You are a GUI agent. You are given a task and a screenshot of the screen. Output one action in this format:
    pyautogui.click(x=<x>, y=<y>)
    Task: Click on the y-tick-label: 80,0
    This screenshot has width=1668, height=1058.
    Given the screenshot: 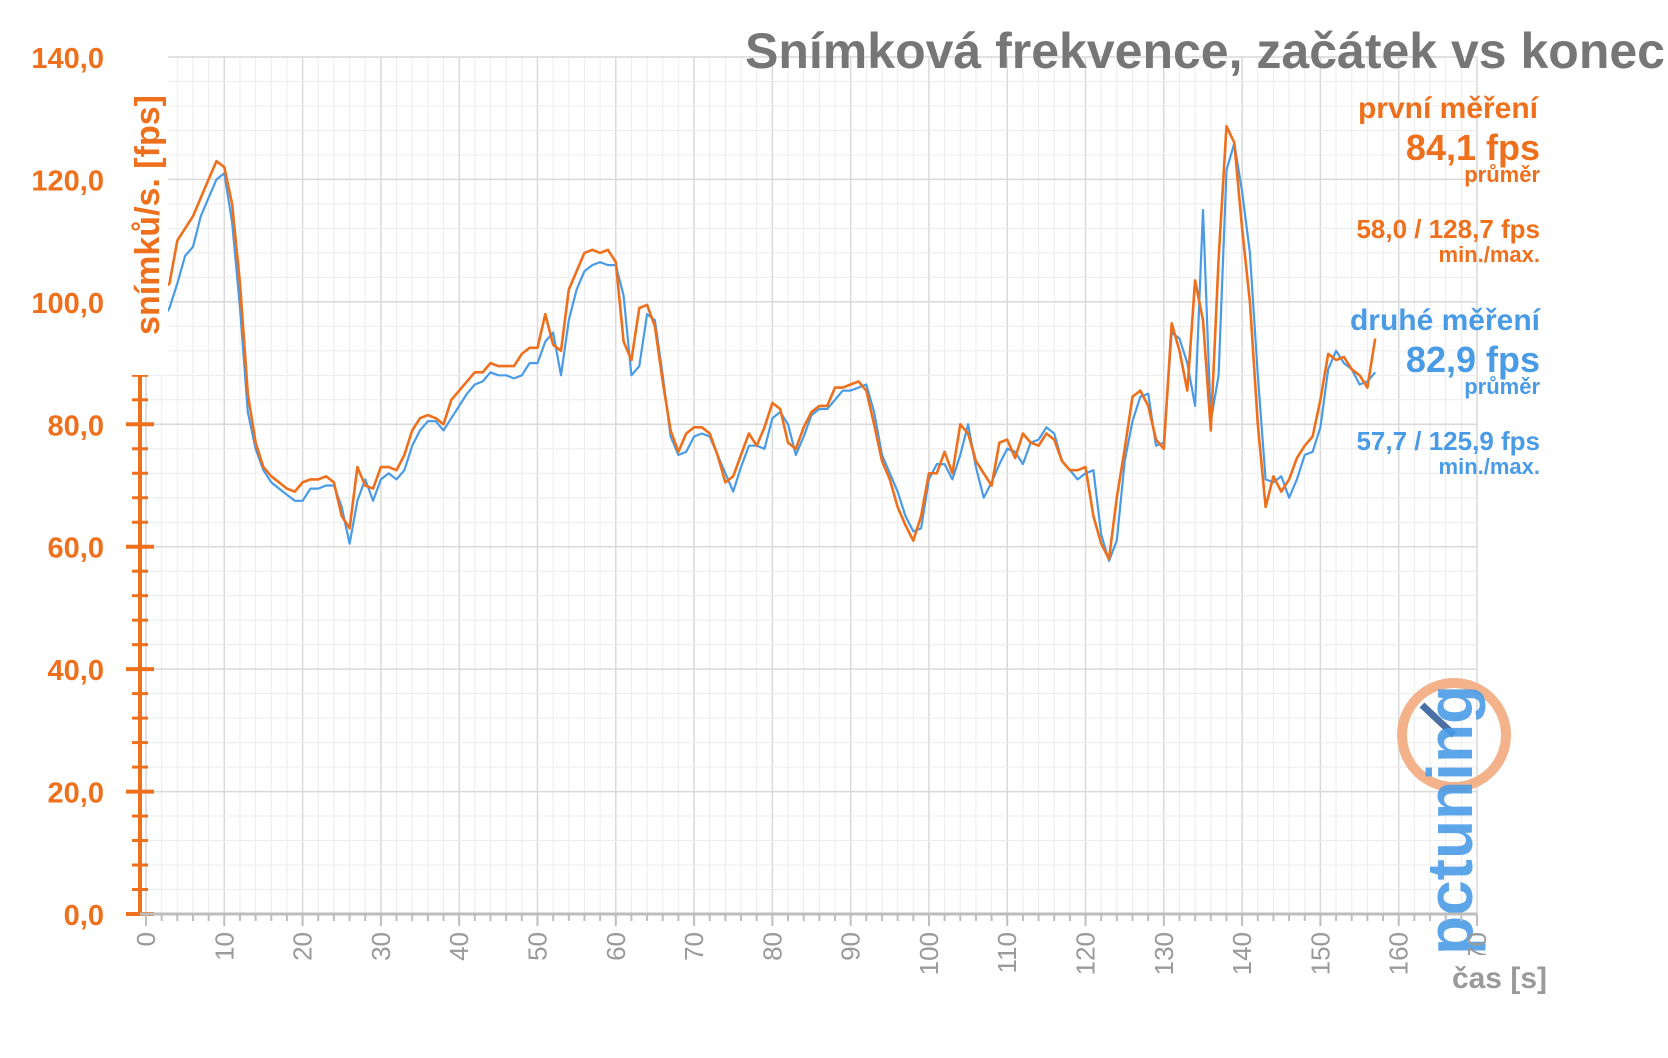 What is the action you would take?
    pyautogui.click(x=76, y=426)
    